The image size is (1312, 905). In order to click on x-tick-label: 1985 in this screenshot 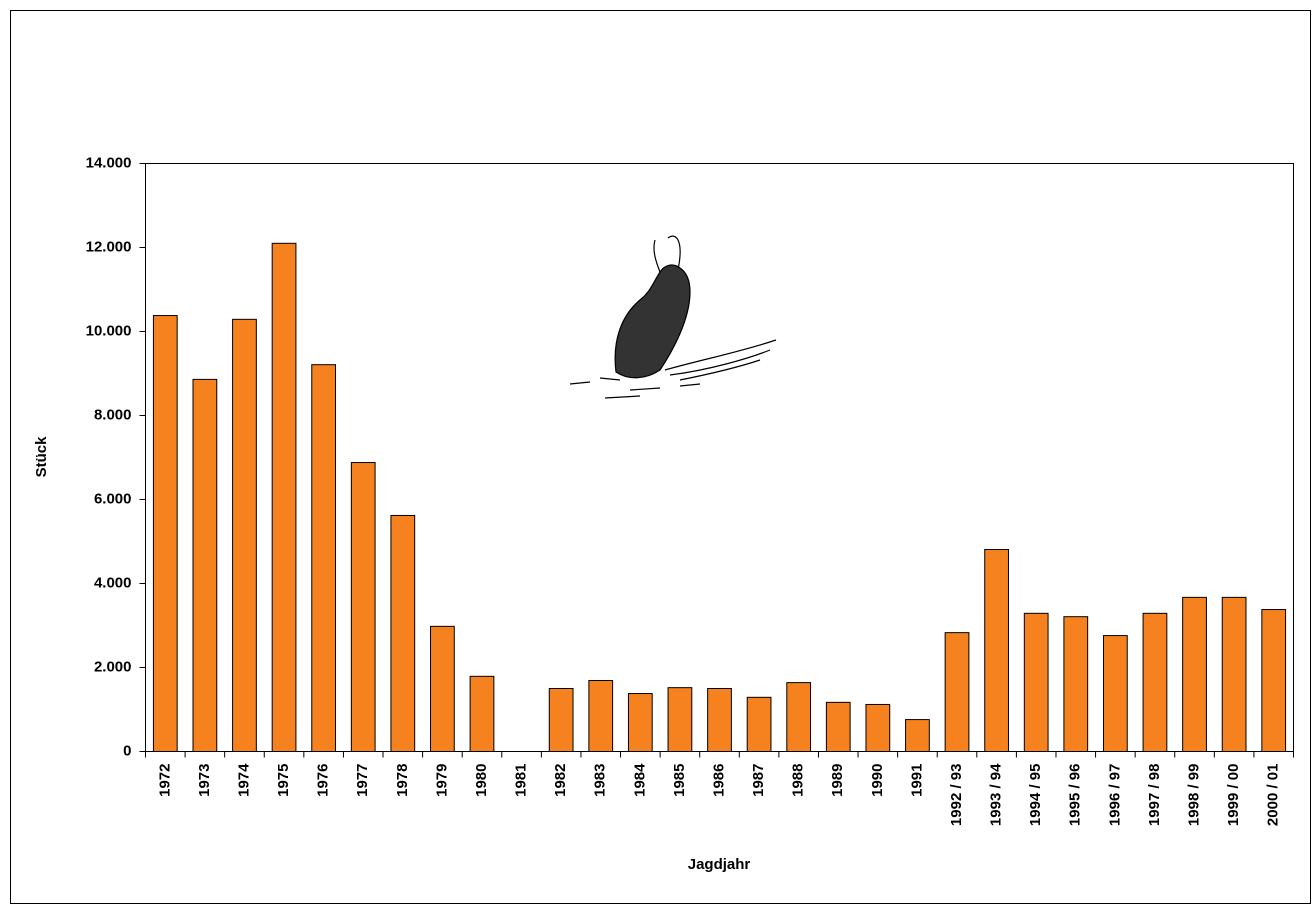, I will do `click(679, 780)`.